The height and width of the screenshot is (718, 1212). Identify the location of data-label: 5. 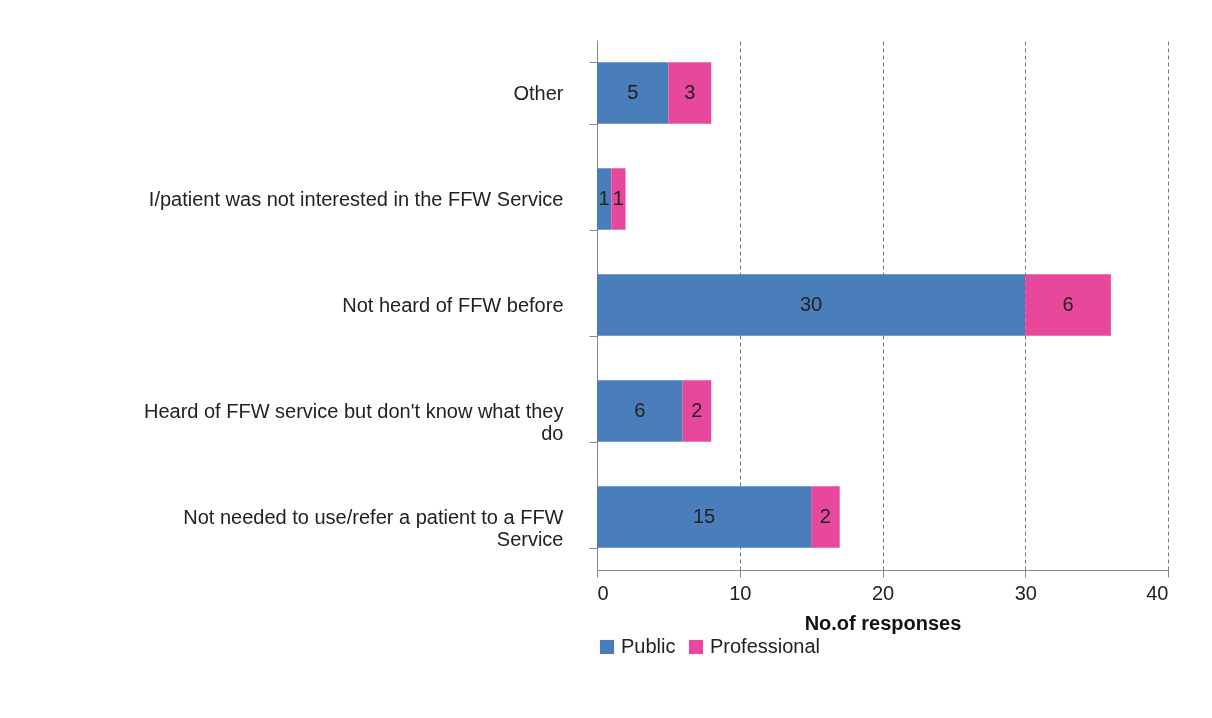
(633, 92).